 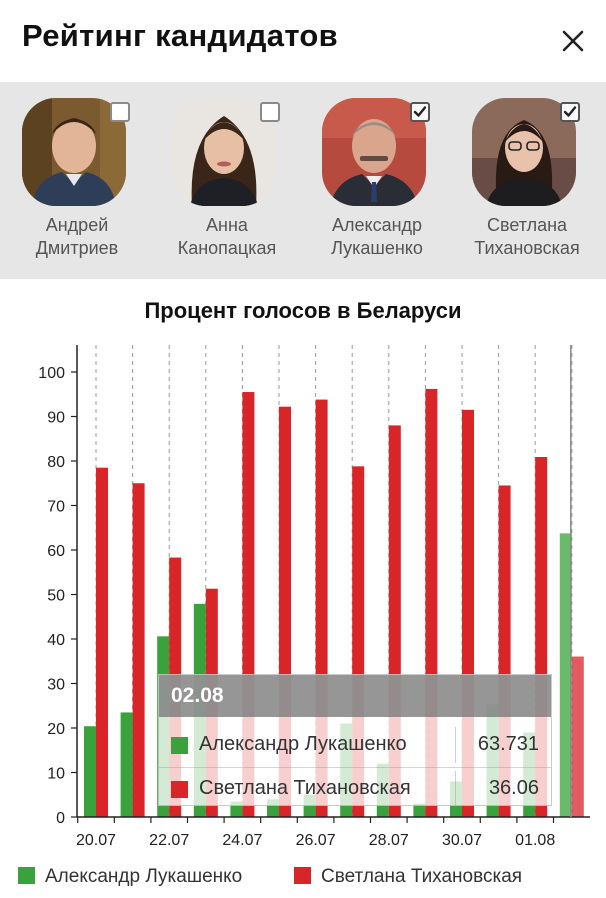 I want to click on candidate-name: Анна Канопацкая, so click(x=227, y=236).